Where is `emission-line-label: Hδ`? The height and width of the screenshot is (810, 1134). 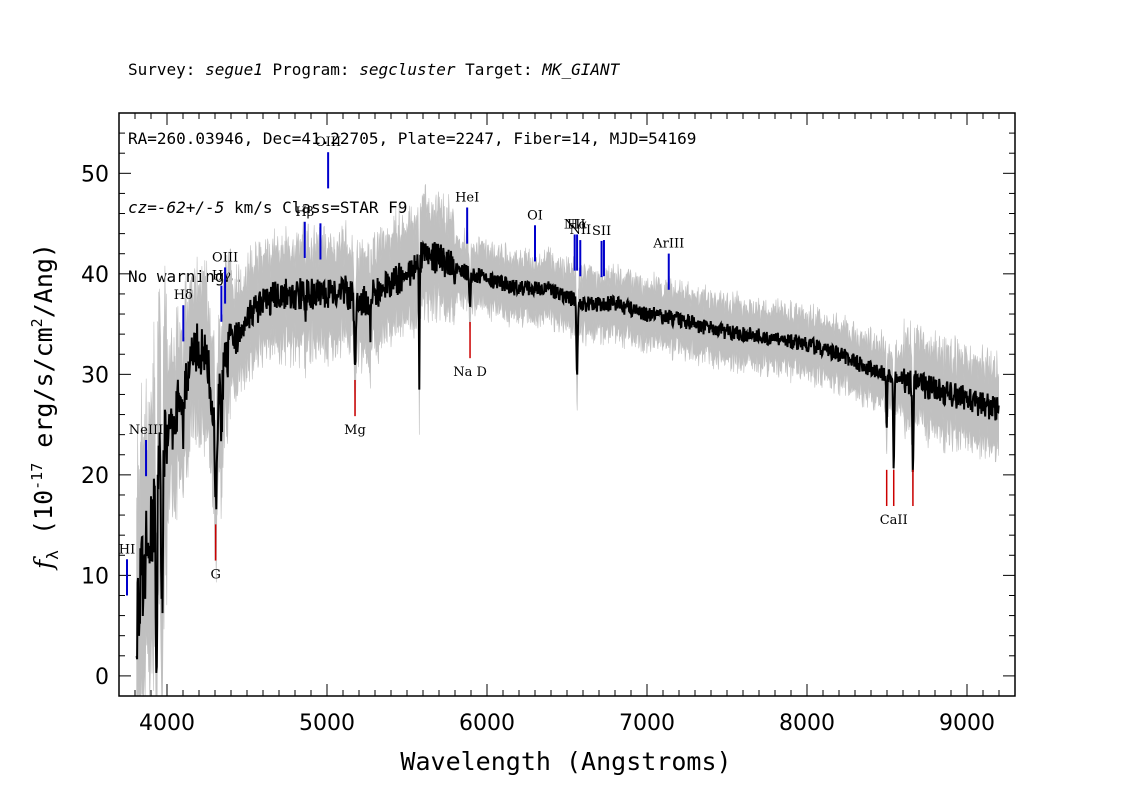
emission-line-label: Hδ is located at coordinates (183, 295).